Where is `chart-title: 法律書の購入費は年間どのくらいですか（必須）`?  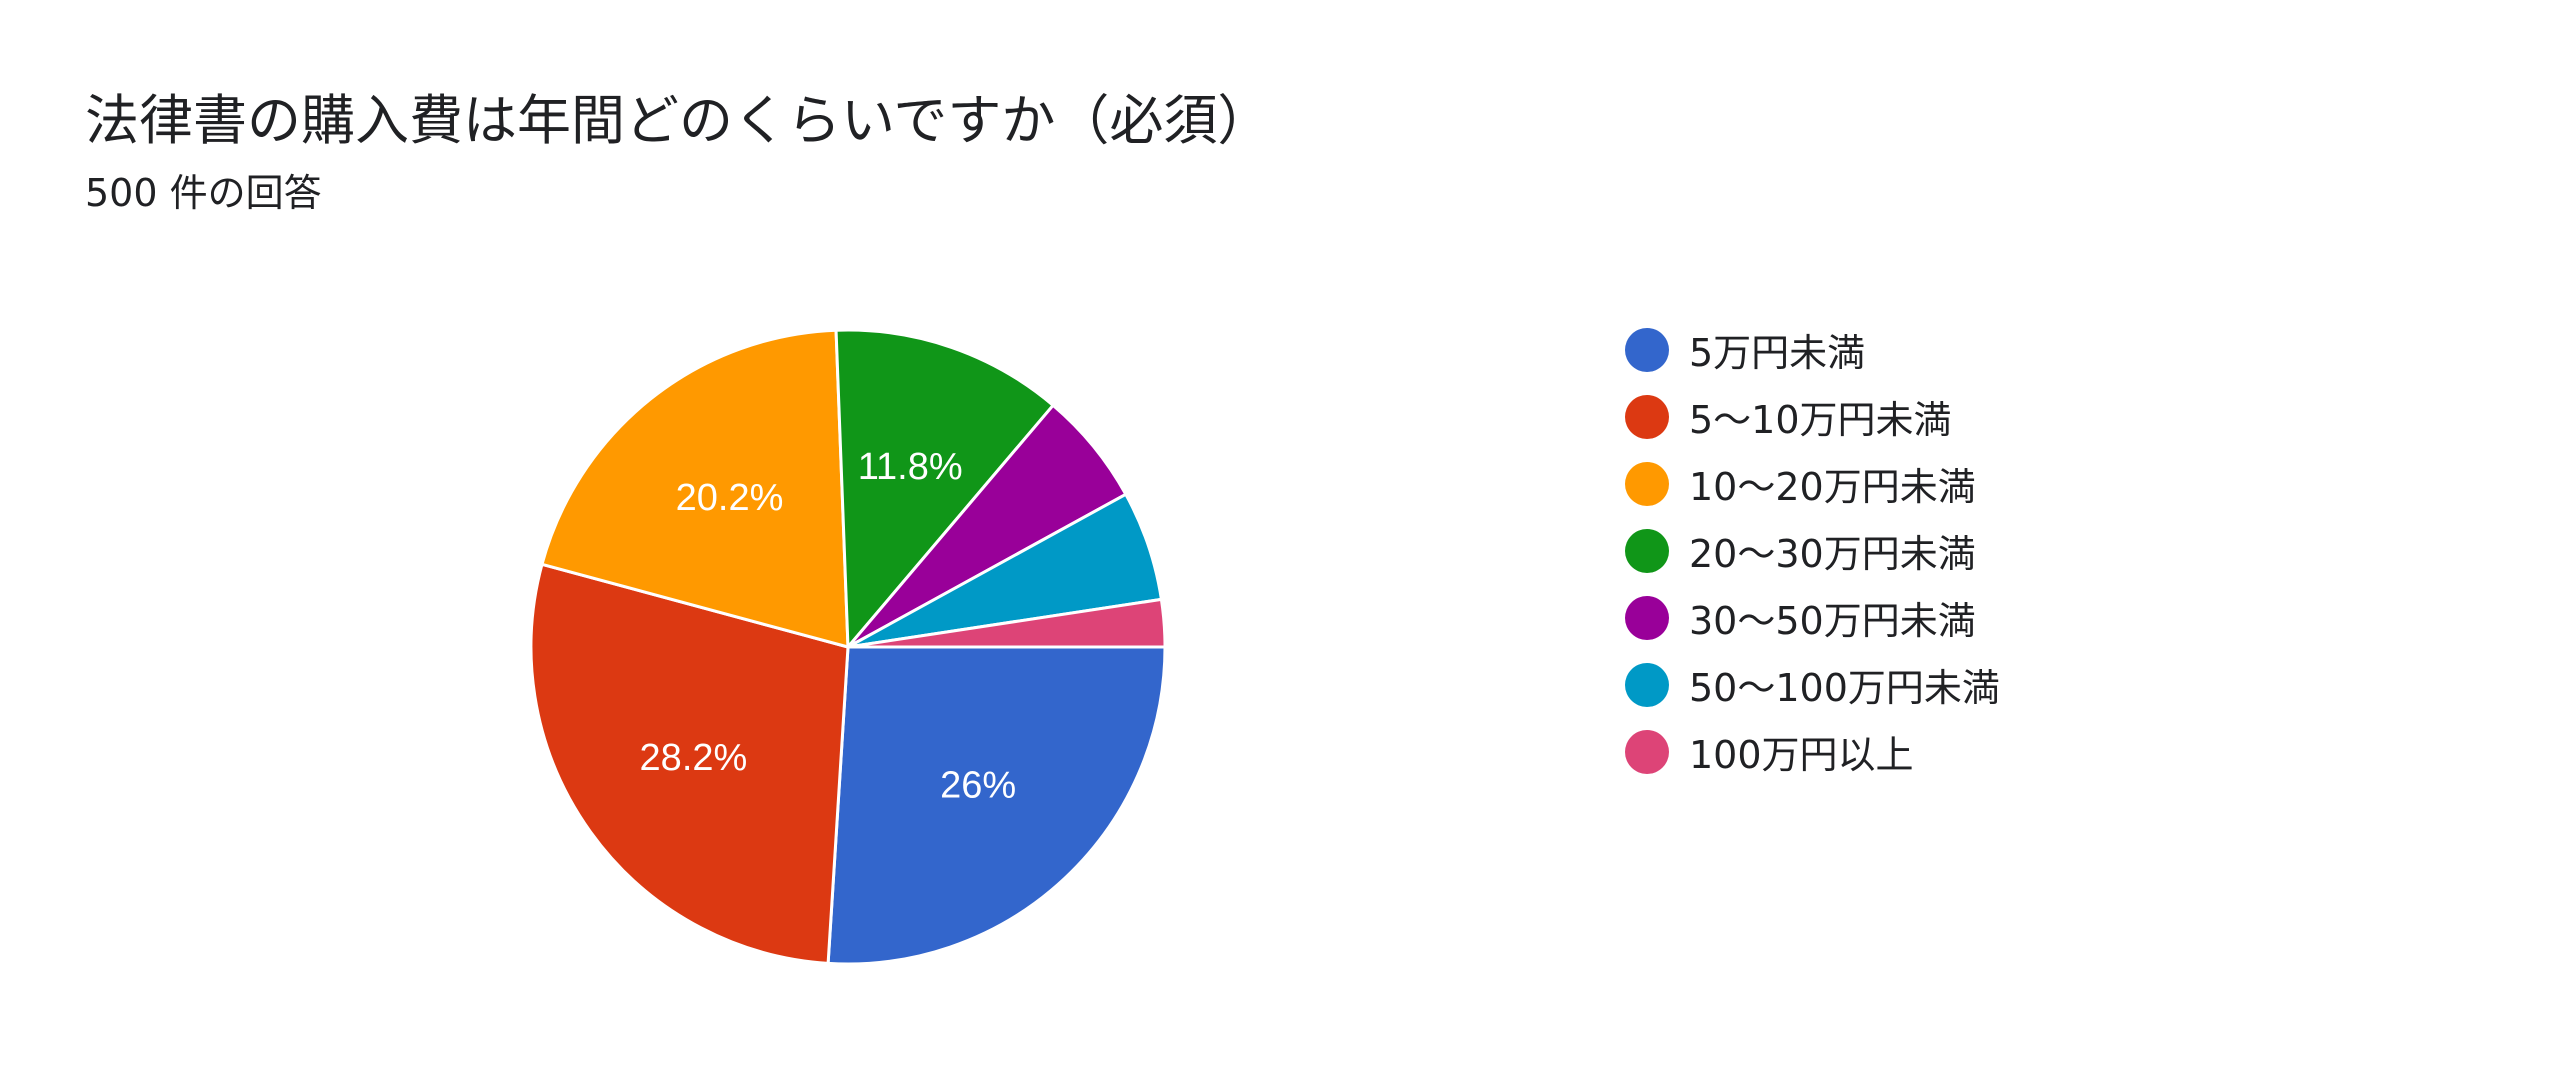
chart-title: 法律書の購入費は年間どのくらいですか（必須） is located at coordinates (678, 120).